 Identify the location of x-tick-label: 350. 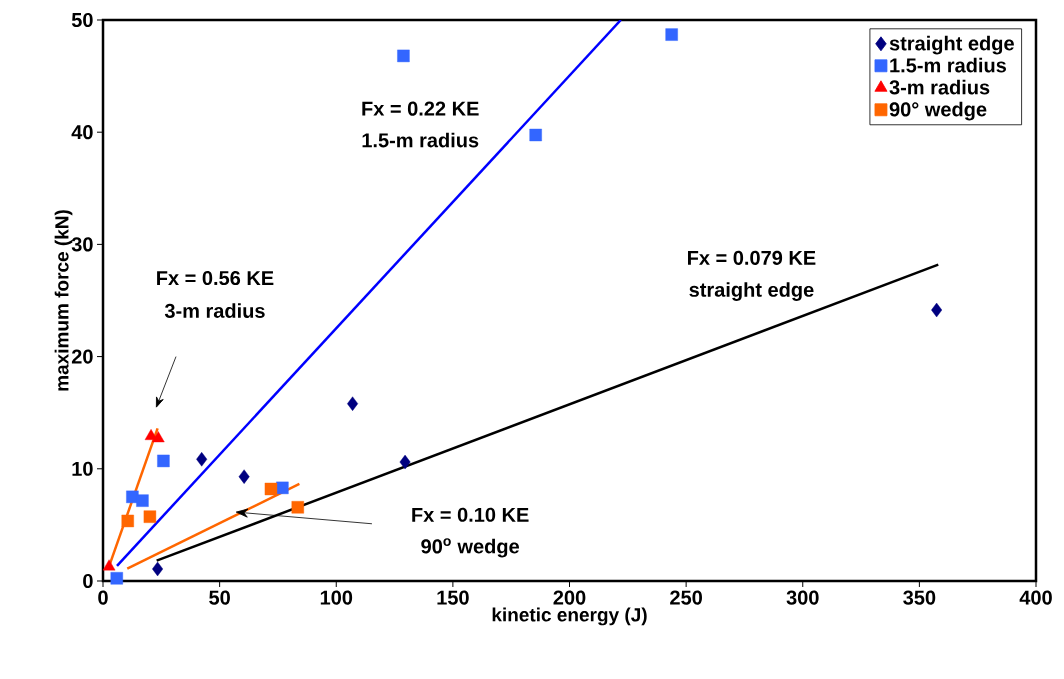
(919, 597).